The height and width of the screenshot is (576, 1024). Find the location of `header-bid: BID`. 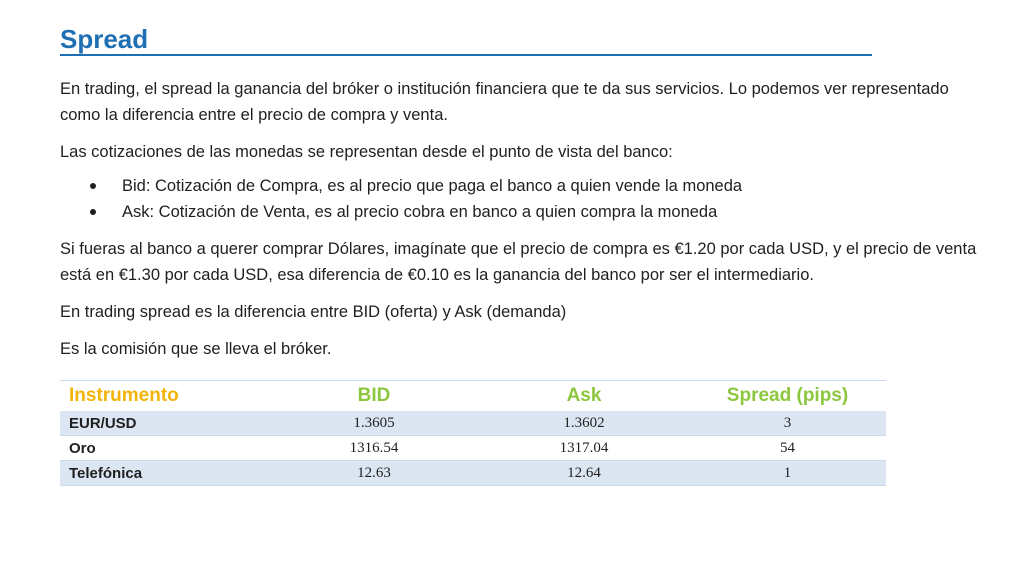

header-bid: BID is located at coordinates (374, 395).